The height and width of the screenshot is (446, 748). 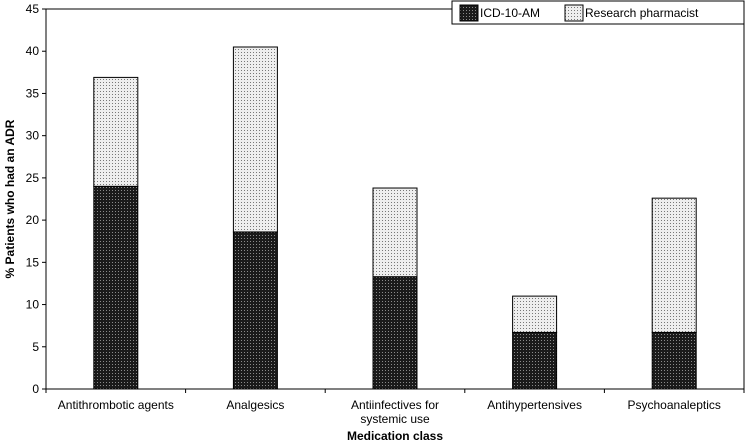 I want to click on x-tick-label-line: Psychoanaleptics, so click(x=674, y=405).